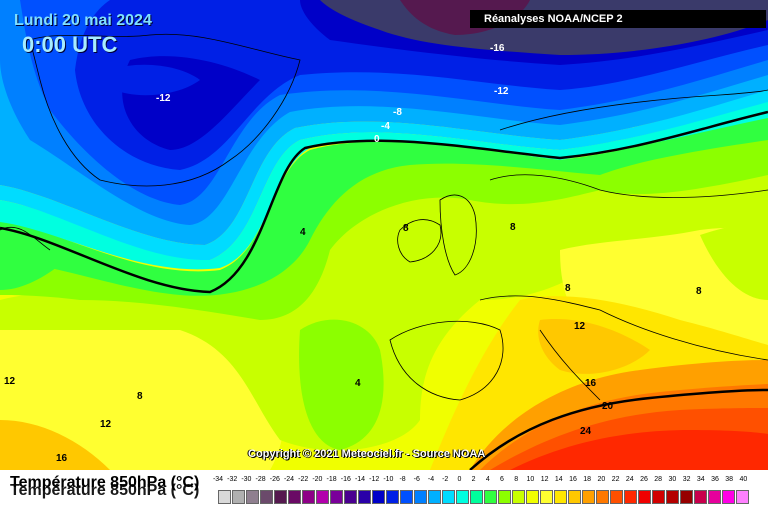 The height and width of the screenshot is (512, 768). What do you see at coordinates (700, 479) in the screenshot?
I see `legend-tick-label: 34` at bounding box center [700, 479].